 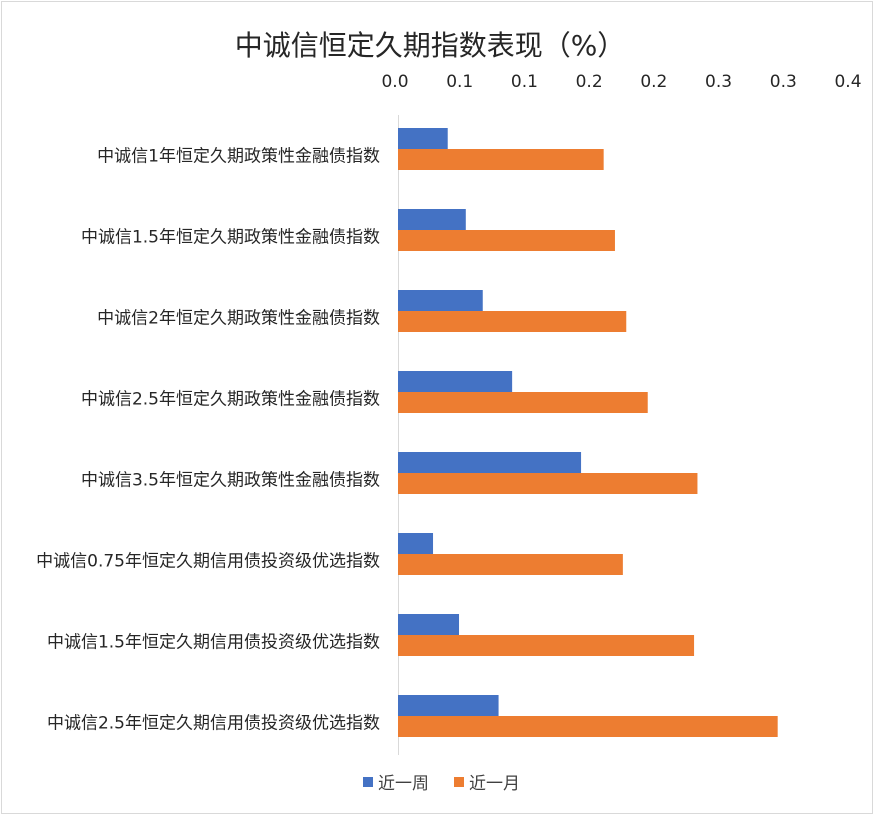 What do you see at coordinates (238, 319) in the screenshot?
I see `category-label: 中诚信2年恒定久期政策性金融债指数` at bounding box center [238, 319].